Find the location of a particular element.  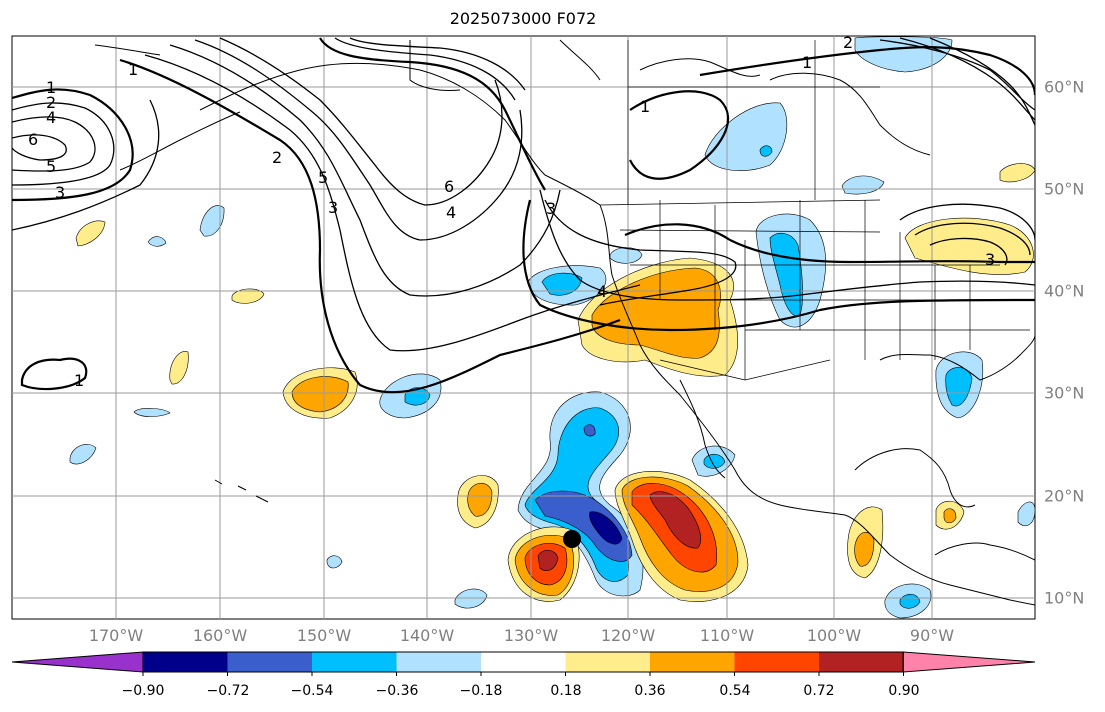

colorbar-extend-min is located at coordinates (77, 662).